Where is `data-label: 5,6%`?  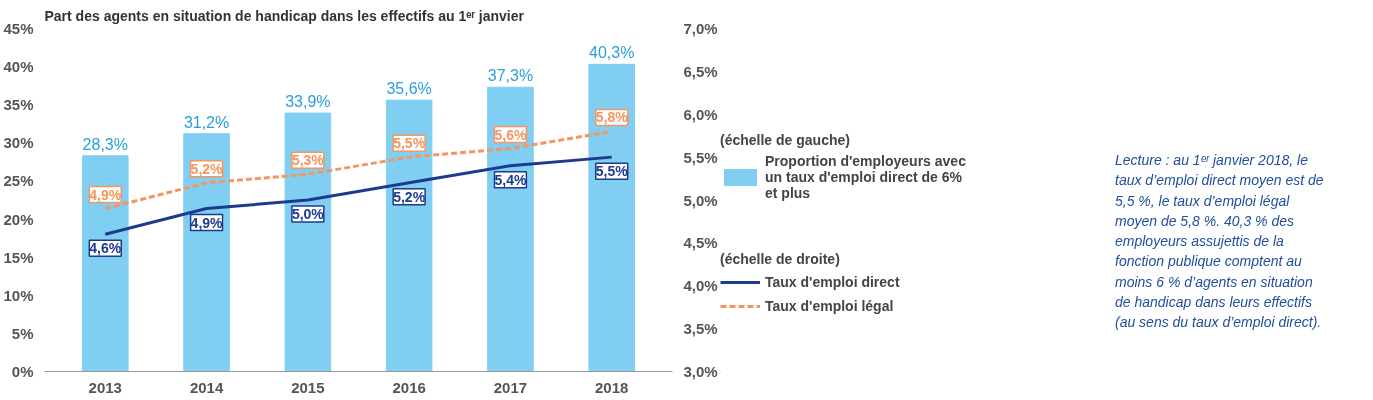 data-label: 5,6% is located at coordinates (510, 134).